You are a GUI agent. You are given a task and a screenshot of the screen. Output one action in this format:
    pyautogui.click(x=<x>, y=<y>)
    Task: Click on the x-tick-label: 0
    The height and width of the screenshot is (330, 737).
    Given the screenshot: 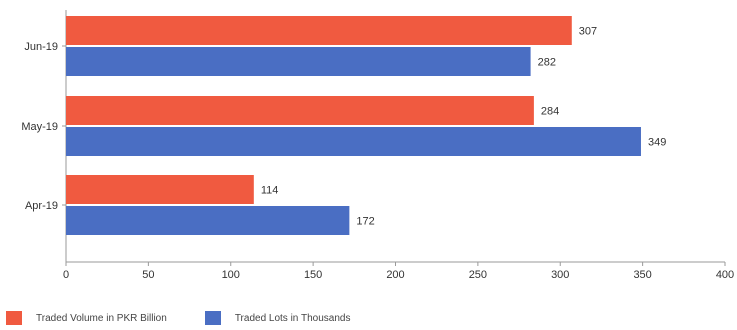 What is the action you would take?
    pyautogui.click(x=66, y=275)
    